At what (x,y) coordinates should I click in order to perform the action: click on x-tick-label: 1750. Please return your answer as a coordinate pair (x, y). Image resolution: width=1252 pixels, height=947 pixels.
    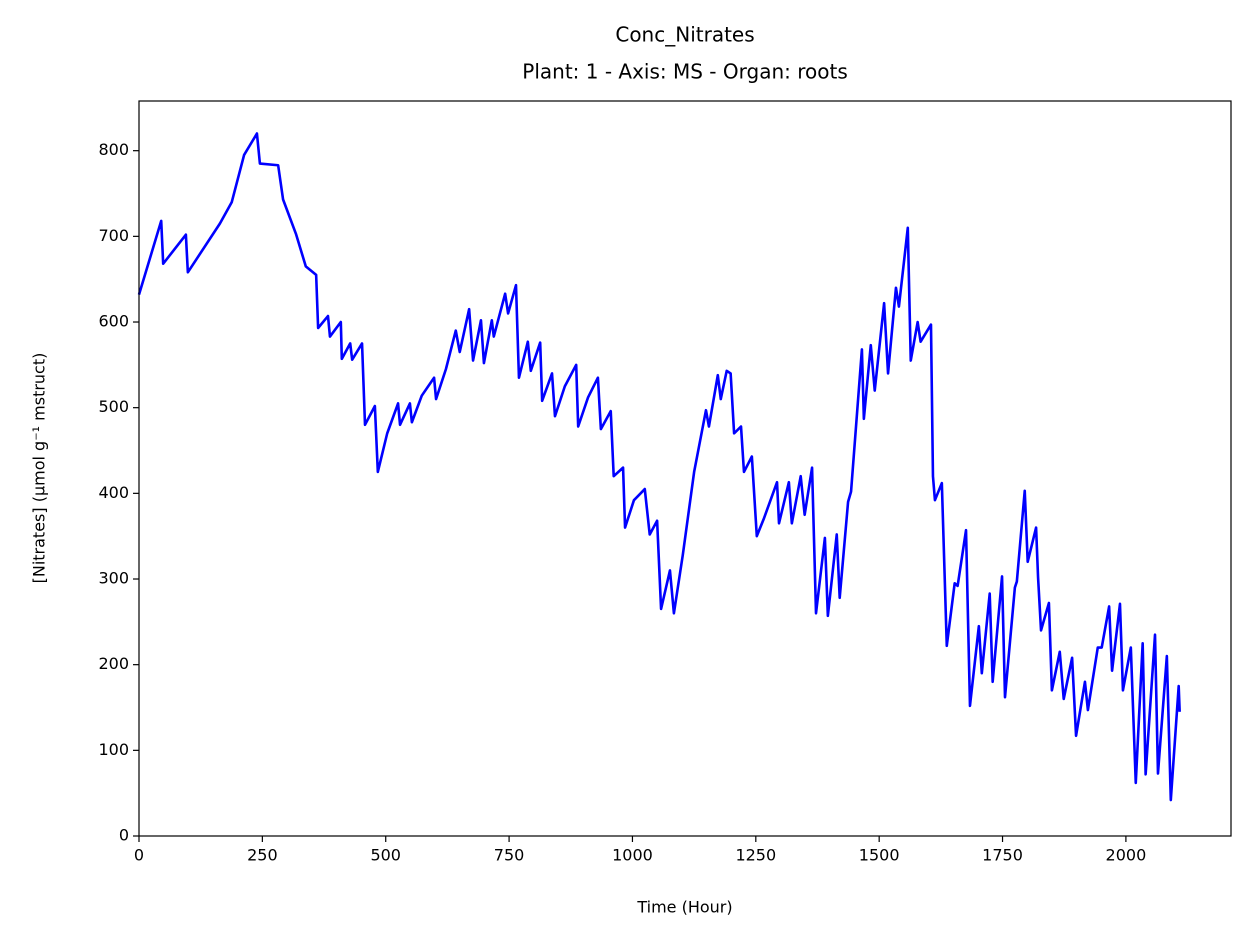
    Looking at the image, I should click on (1002, 855).